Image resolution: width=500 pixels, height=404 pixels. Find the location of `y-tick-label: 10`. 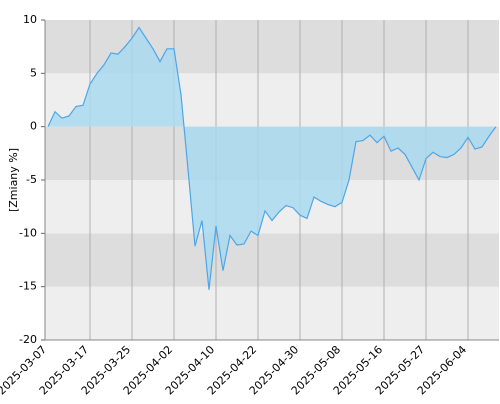

y-tick-label: 10 is located at coordinates (30, 19).